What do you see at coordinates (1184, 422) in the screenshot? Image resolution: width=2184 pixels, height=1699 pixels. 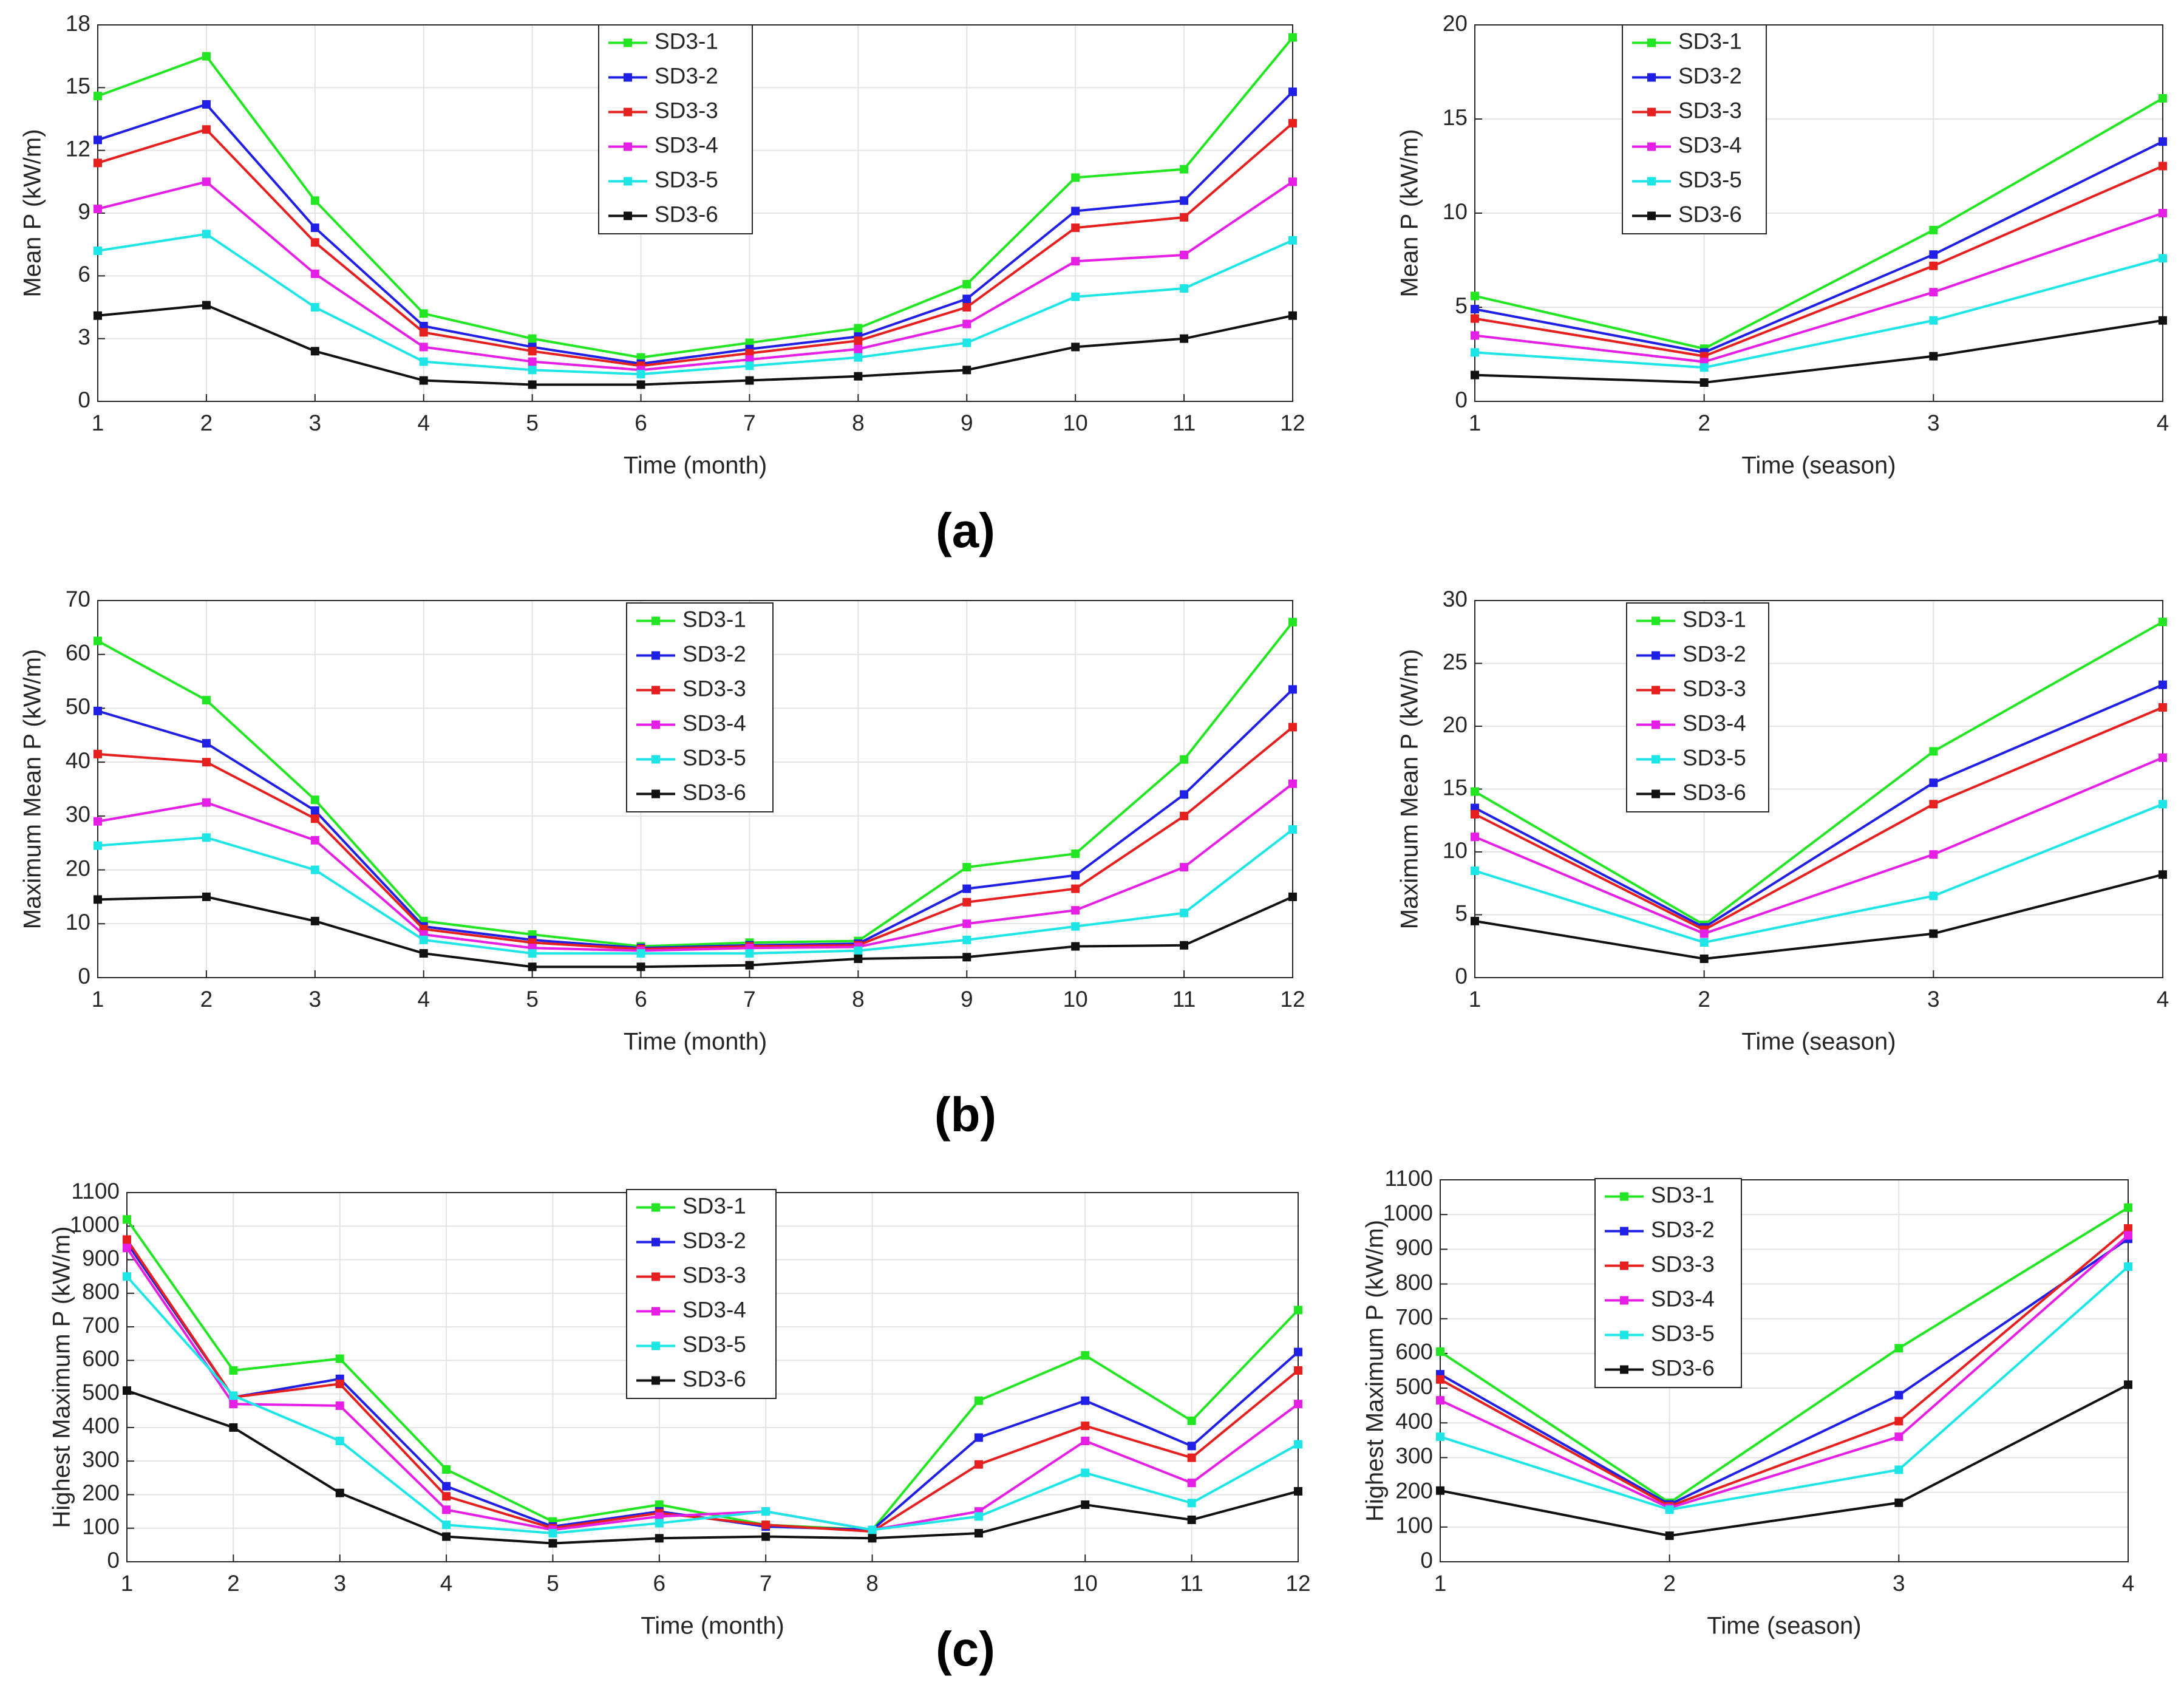 I see `x-tick-label: 11` at bounding box center [1184, 422].